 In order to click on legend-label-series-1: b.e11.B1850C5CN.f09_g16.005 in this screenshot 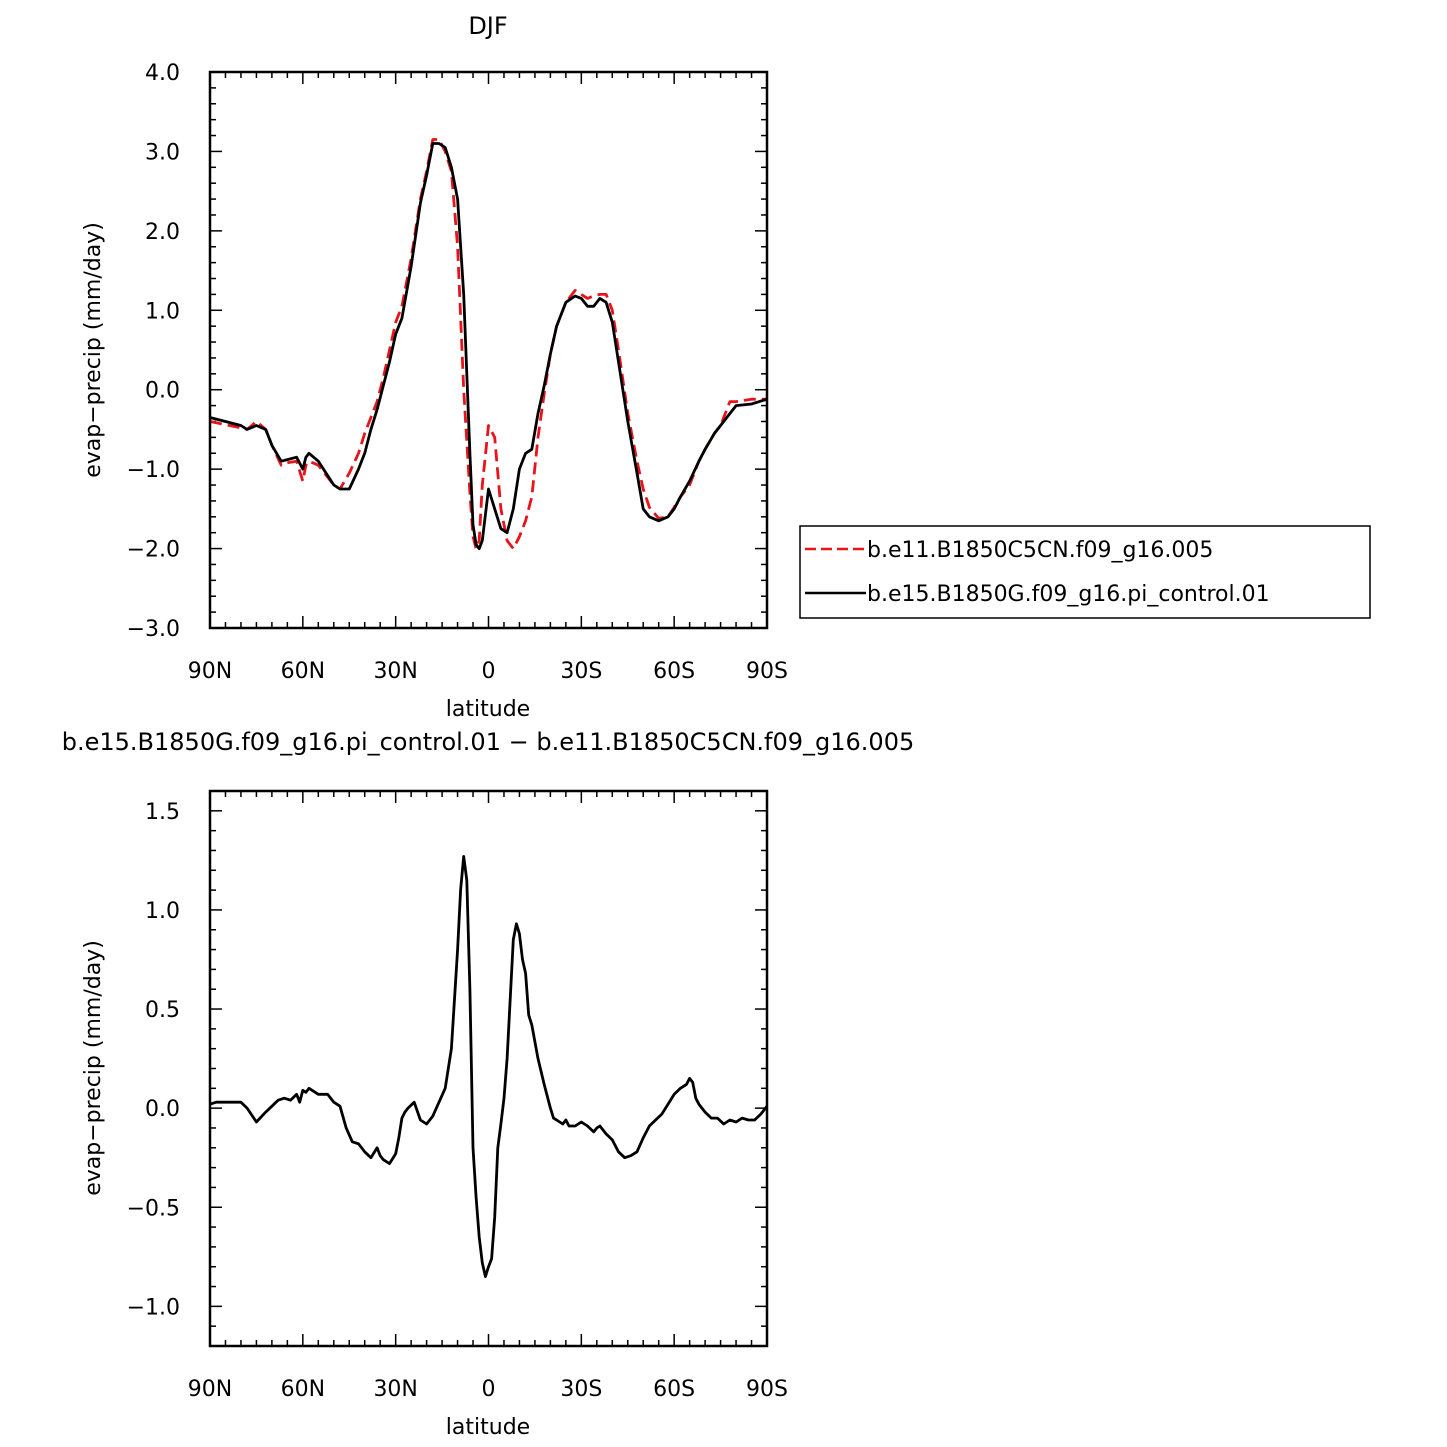, I will do `click(1040, 550)`.